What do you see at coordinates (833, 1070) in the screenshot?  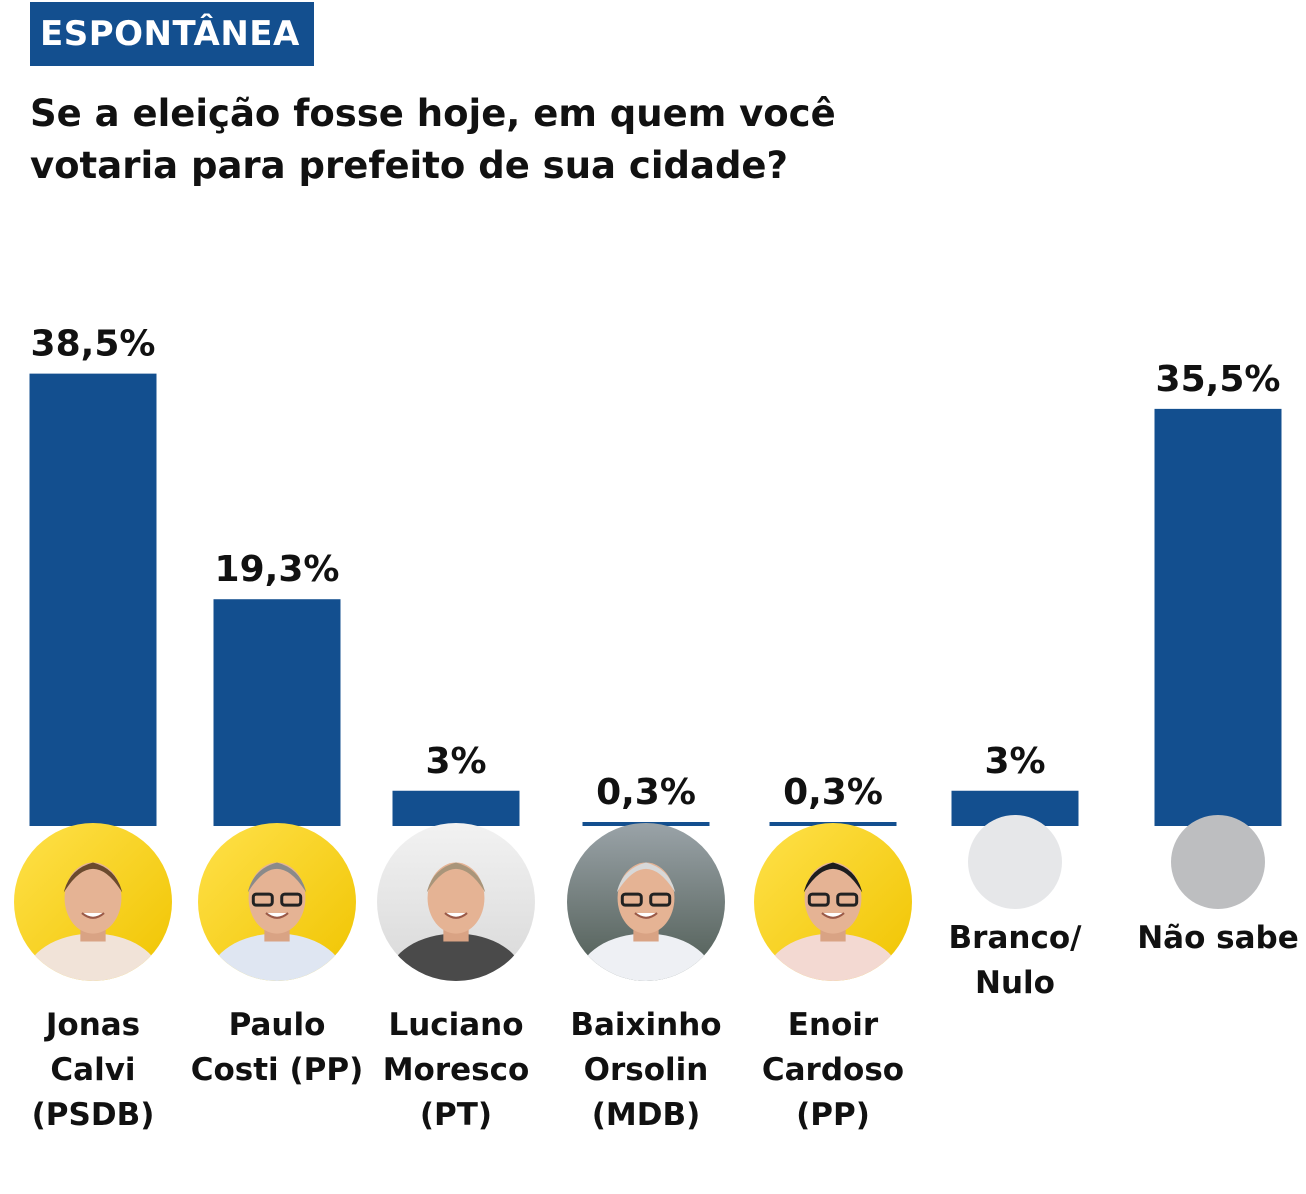 I see `category-label-enoir-cardoso-pp: Enoir Cardoso (PP)` at bounding box center [833, 1070].